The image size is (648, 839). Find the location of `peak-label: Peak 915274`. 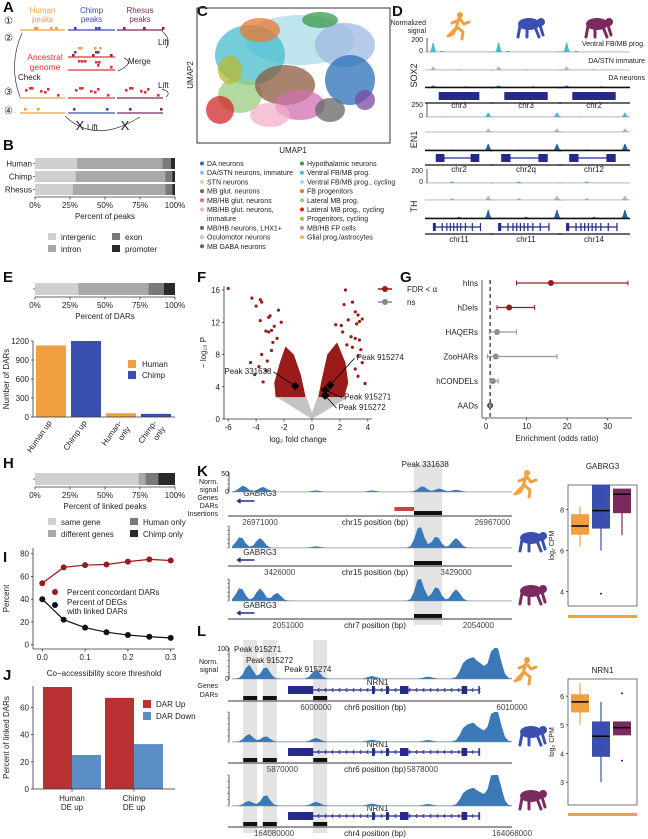

peak-label: Peak 915274 is located at coordinates (308, 669).